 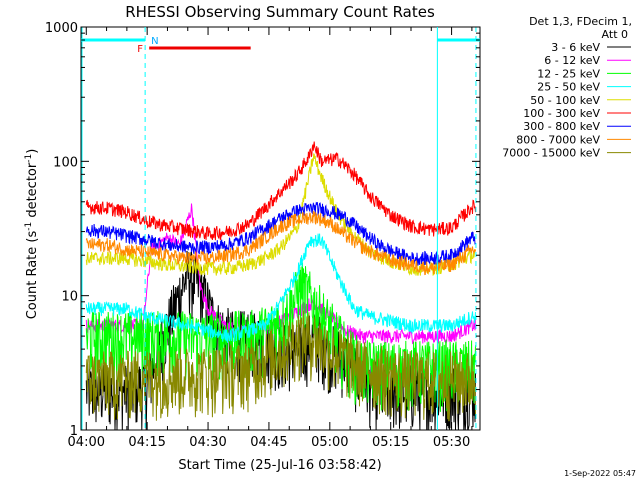 What do you see at coordinates (551, 153) in the screenshot?
I see `legend-label-8: 7000 - 15000 keV` at bounding box center [551, 153].